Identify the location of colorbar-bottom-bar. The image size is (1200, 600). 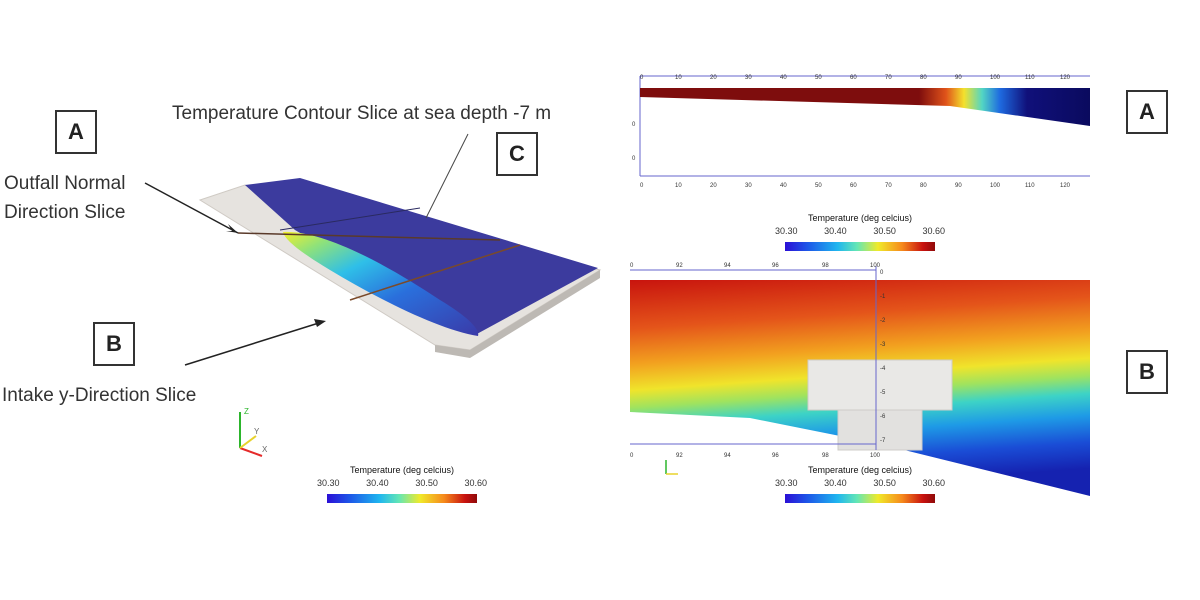
(860, 498).